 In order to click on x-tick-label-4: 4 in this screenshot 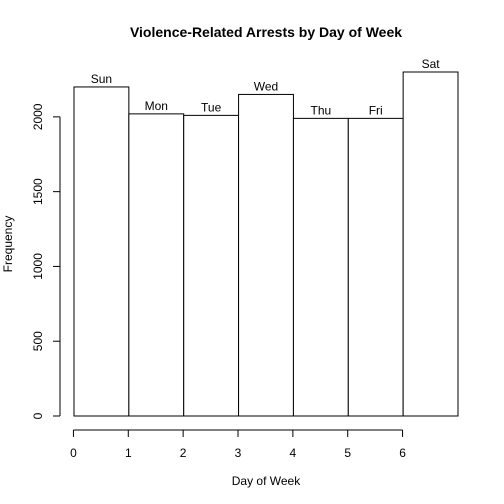, I will do `click(293, 453)`.